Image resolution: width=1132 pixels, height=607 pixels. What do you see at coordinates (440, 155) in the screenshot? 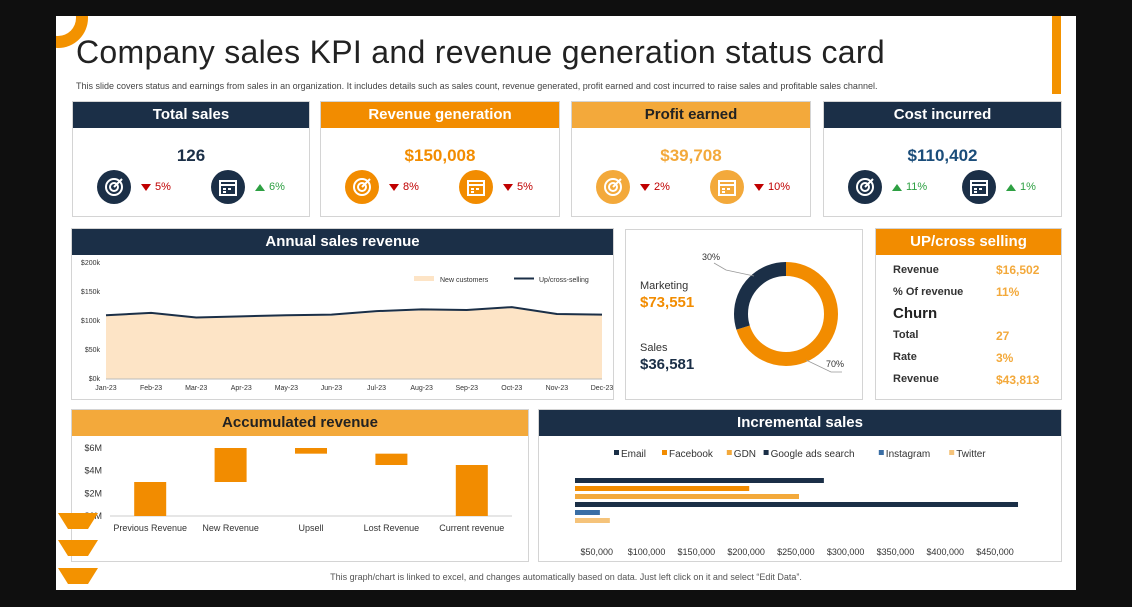
I see `kpi-value: $150,008` at bounding box center [440, 155].